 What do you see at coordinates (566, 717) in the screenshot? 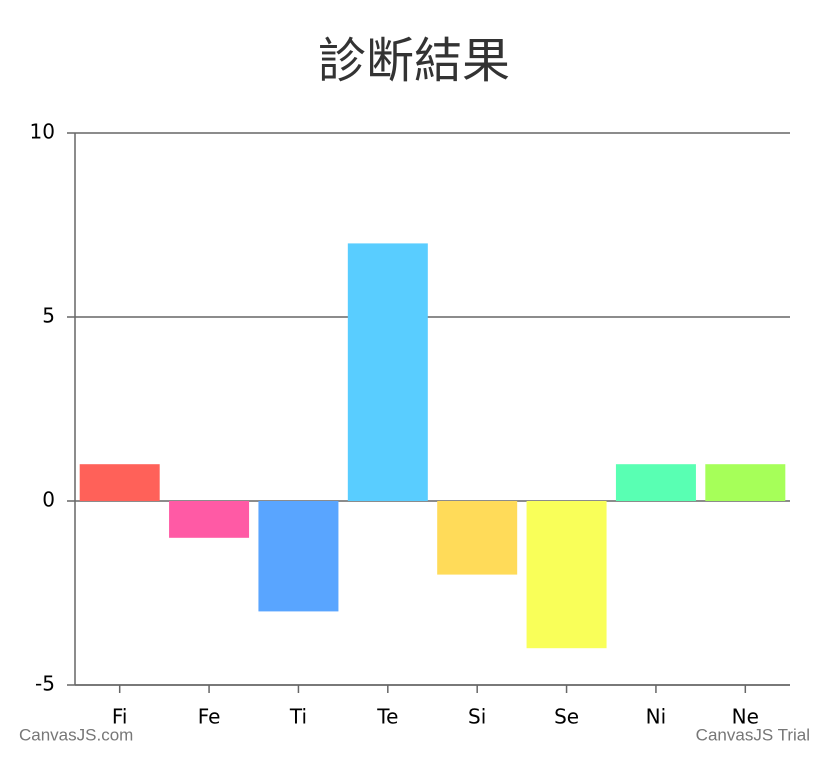
I see `x-tick-label: Se` at bounding box center [566, 717].